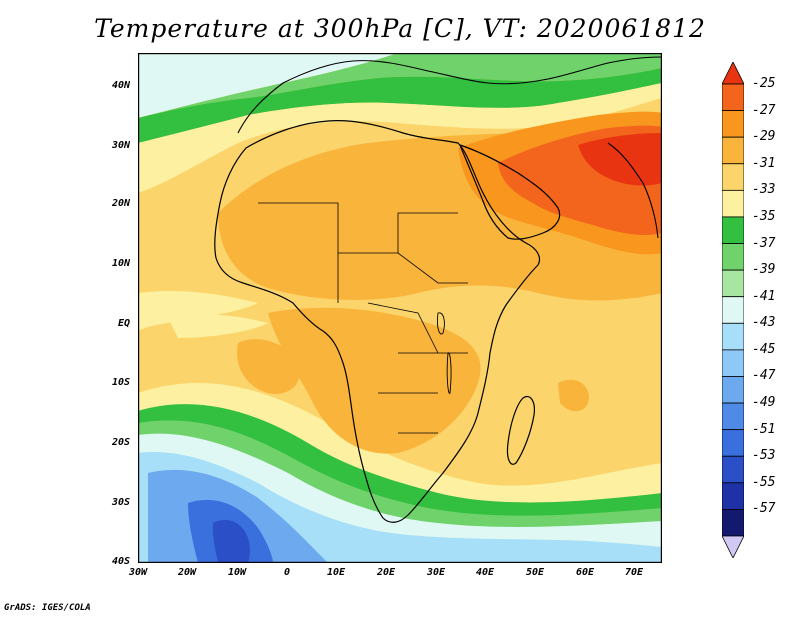  I want to click on colorbar-label: -53, so click(764, 456).